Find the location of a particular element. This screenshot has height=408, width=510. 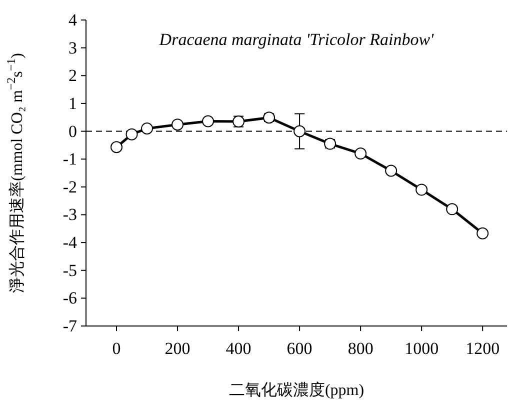

y-tick-label: -7 is located at coordinates (70, 326).